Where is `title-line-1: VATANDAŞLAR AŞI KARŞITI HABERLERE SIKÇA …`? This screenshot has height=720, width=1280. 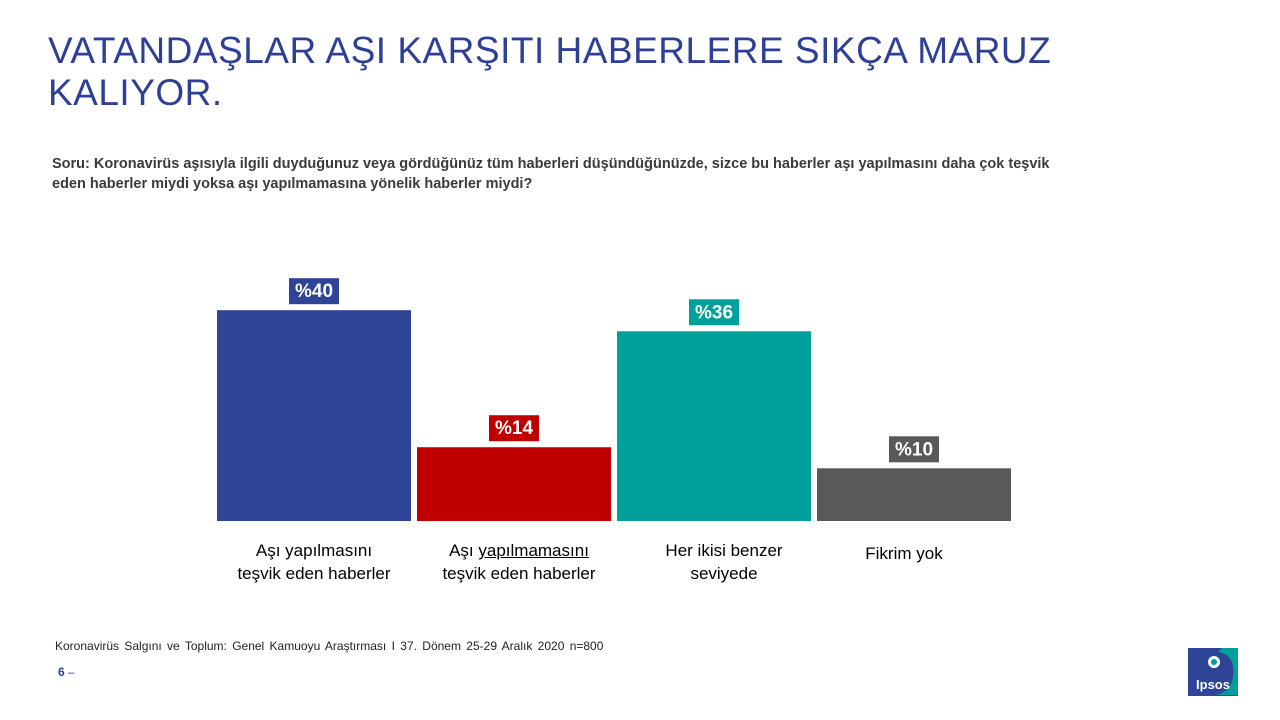
title-line-1: VATANDAŞLAR AŞI KARŞITI HABERLERE SIKÇA … is located at coordinates (550, 50).